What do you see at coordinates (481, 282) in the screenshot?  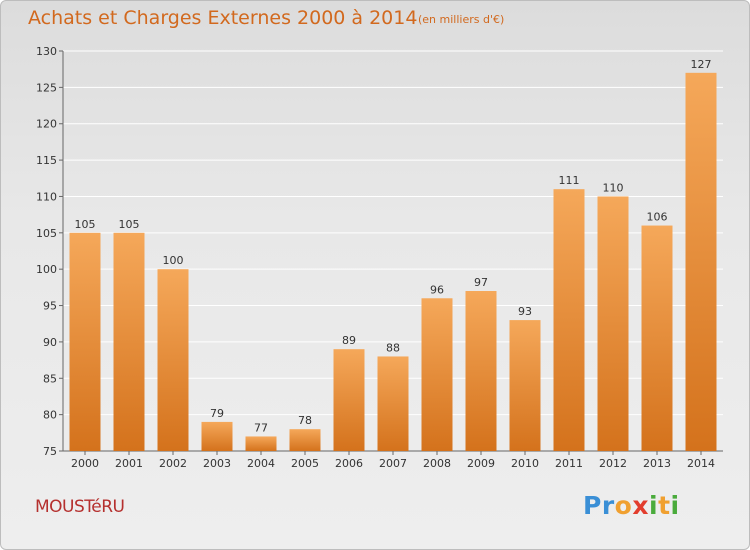 I see `data-label: 97` at bounding box center [481, 282].